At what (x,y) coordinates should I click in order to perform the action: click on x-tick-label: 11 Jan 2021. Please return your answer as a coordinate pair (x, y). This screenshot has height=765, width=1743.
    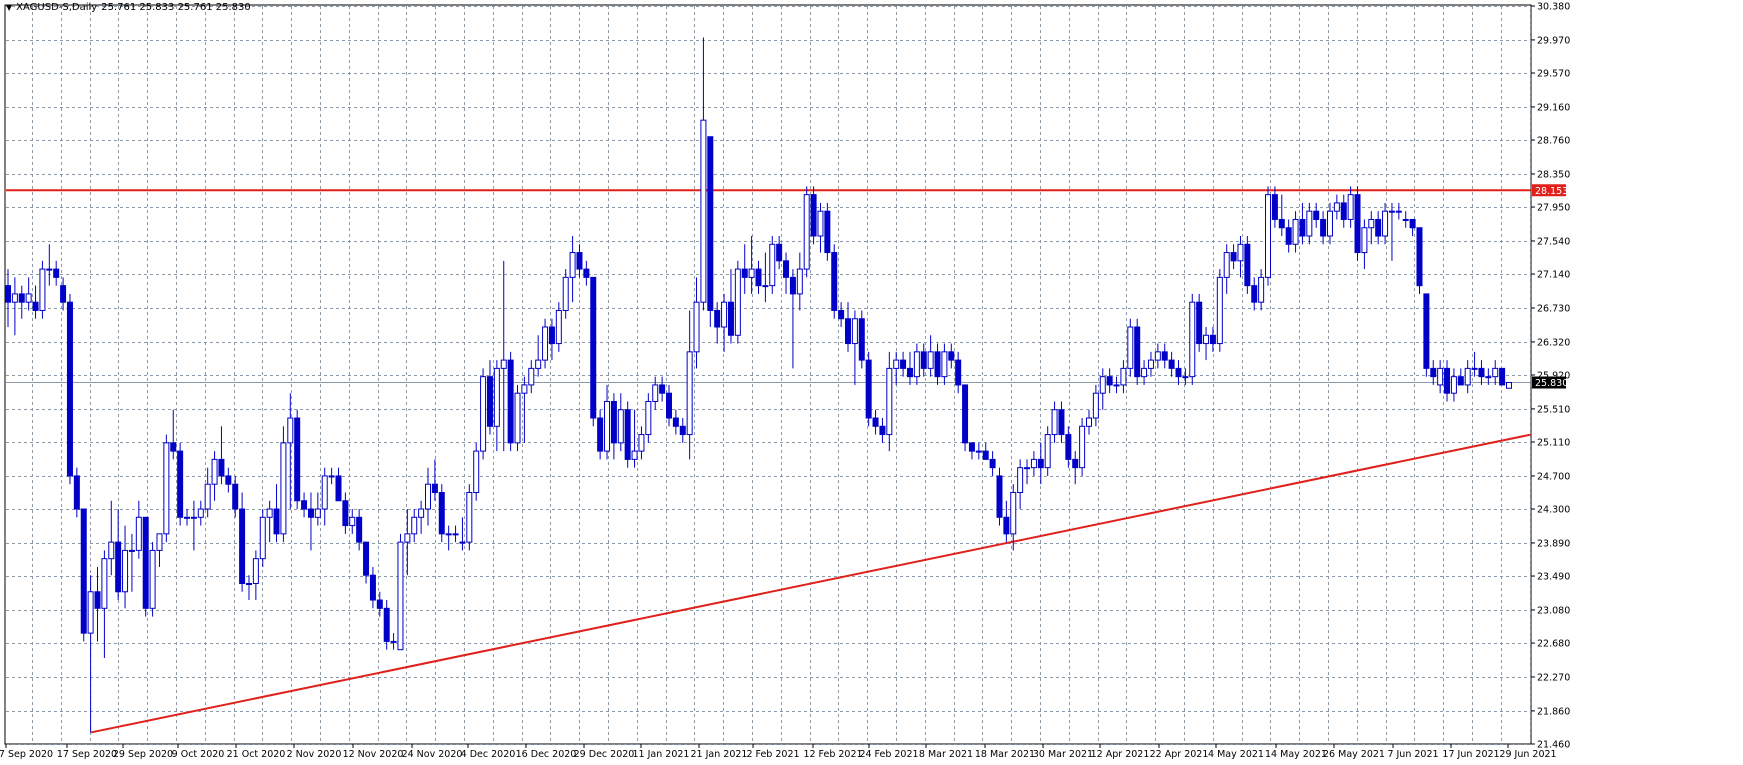
    Looking at the image, I should click on (661, 754).